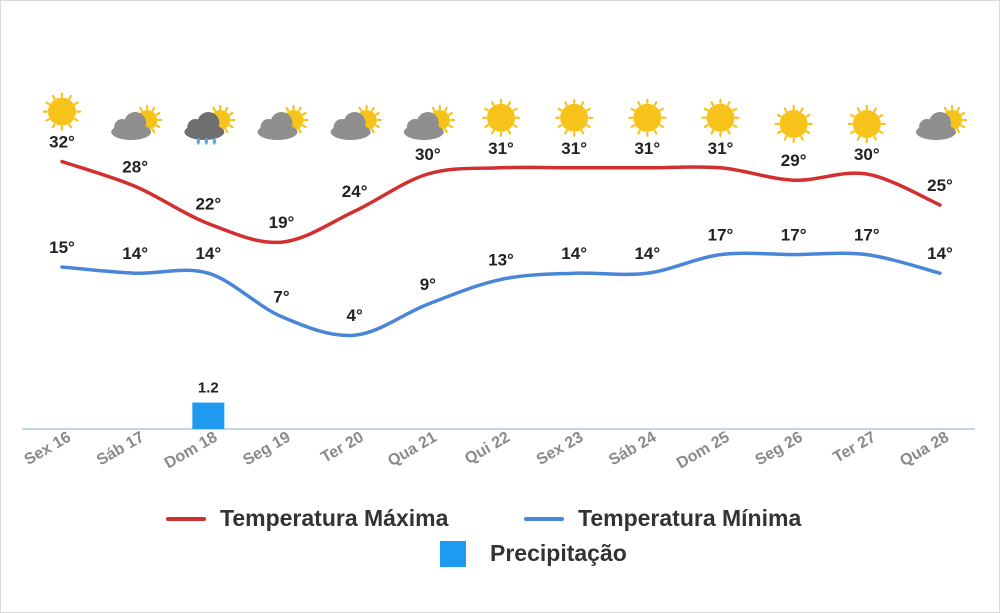 This screenshot has width=1000, height=613. I want to click on data-label-max-5: 30°, so click(428, 154).